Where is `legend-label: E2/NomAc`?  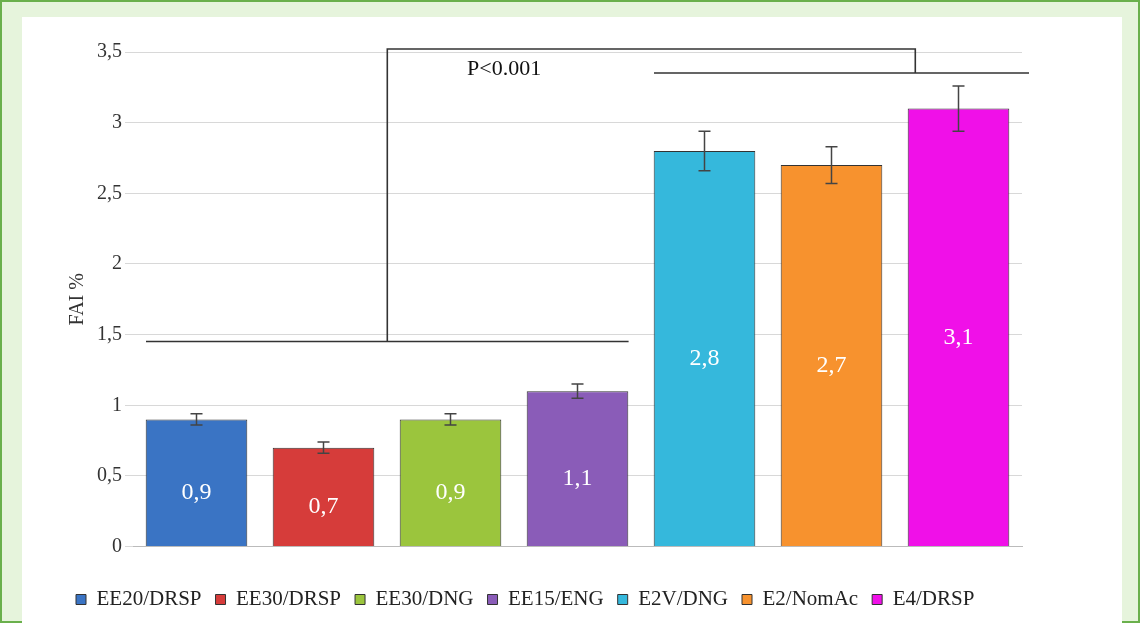 legend-label: E2/NomAc is located at coordinates (810, 598).